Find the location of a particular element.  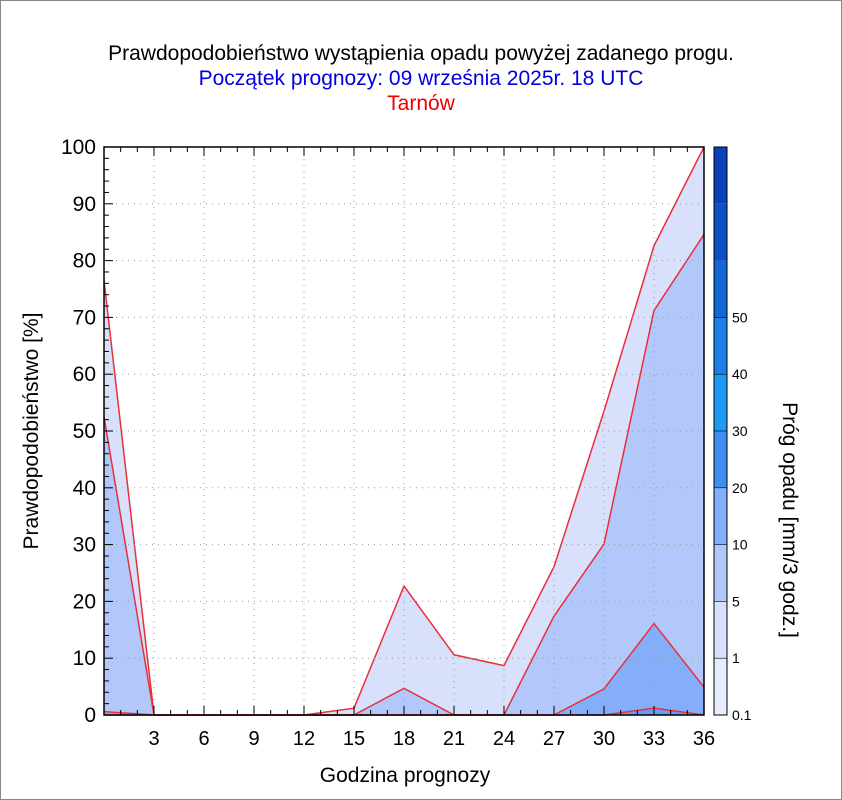

y-tick-label-50: 50 is located at coordinates (84, 431).